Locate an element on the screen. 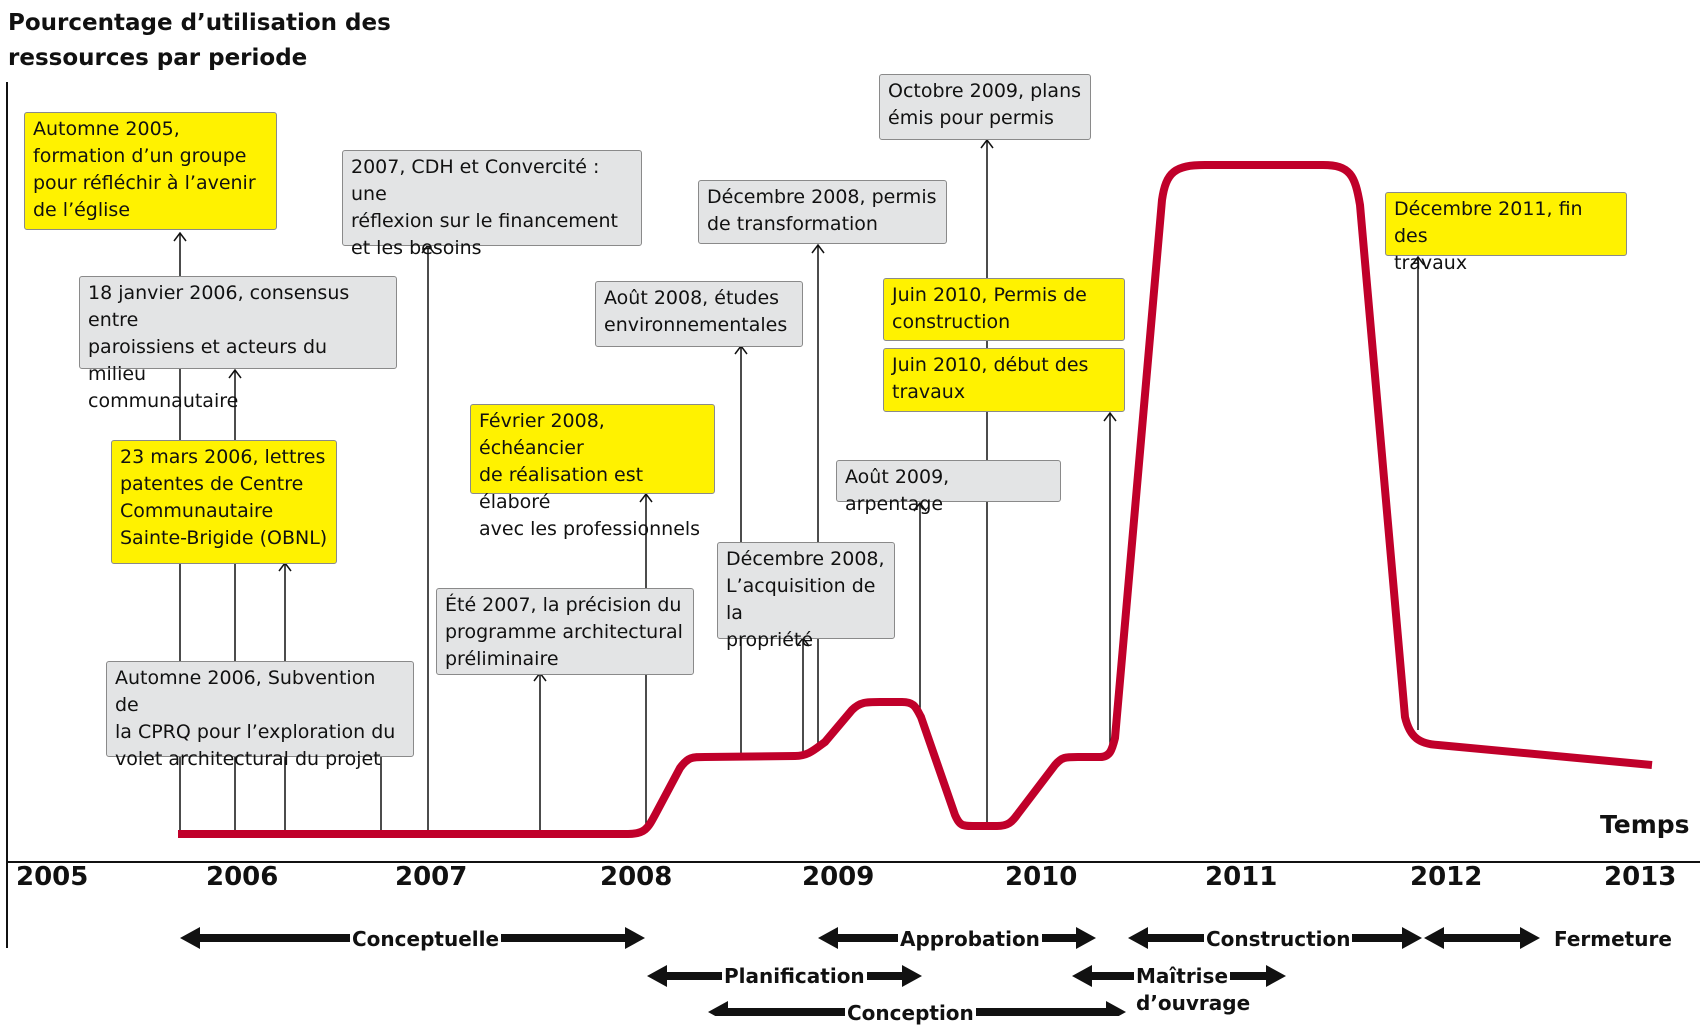 This screenshot has height=1025, width=1708. event-line: Juin 2010, Permis de is located at coordinates (989, 295).